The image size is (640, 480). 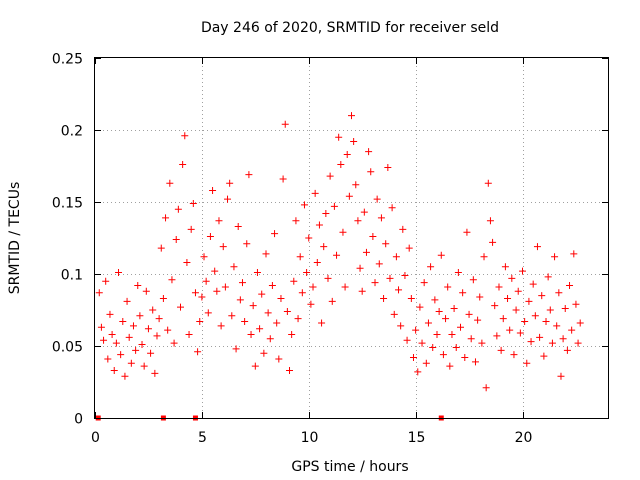 What do you see at coordinates (72, 276) in the screenshot?
I see `y-tick-label: 0.1` at bounding box center [72, 276].